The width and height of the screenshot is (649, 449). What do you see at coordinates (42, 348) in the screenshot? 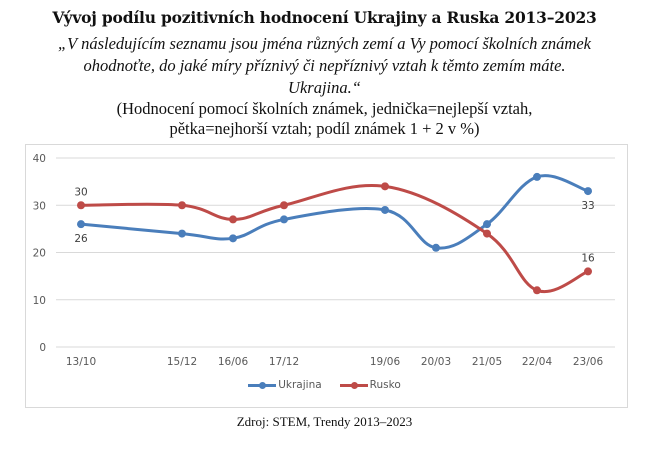
I see `y-tick-label: 0` at bounding box center [42, 348].